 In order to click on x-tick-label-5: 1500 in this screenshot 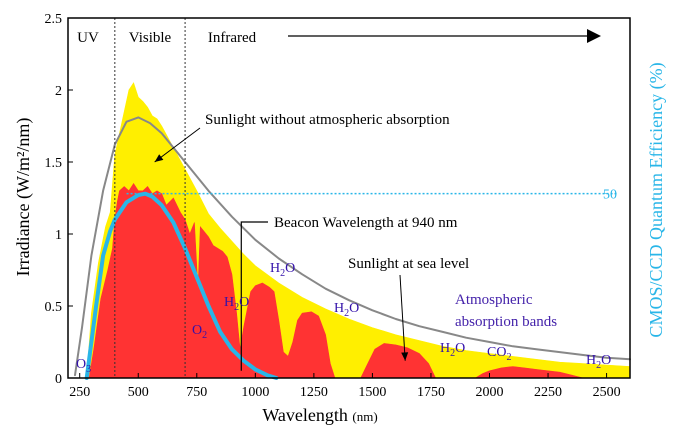, I will do `click(372, 392)`.